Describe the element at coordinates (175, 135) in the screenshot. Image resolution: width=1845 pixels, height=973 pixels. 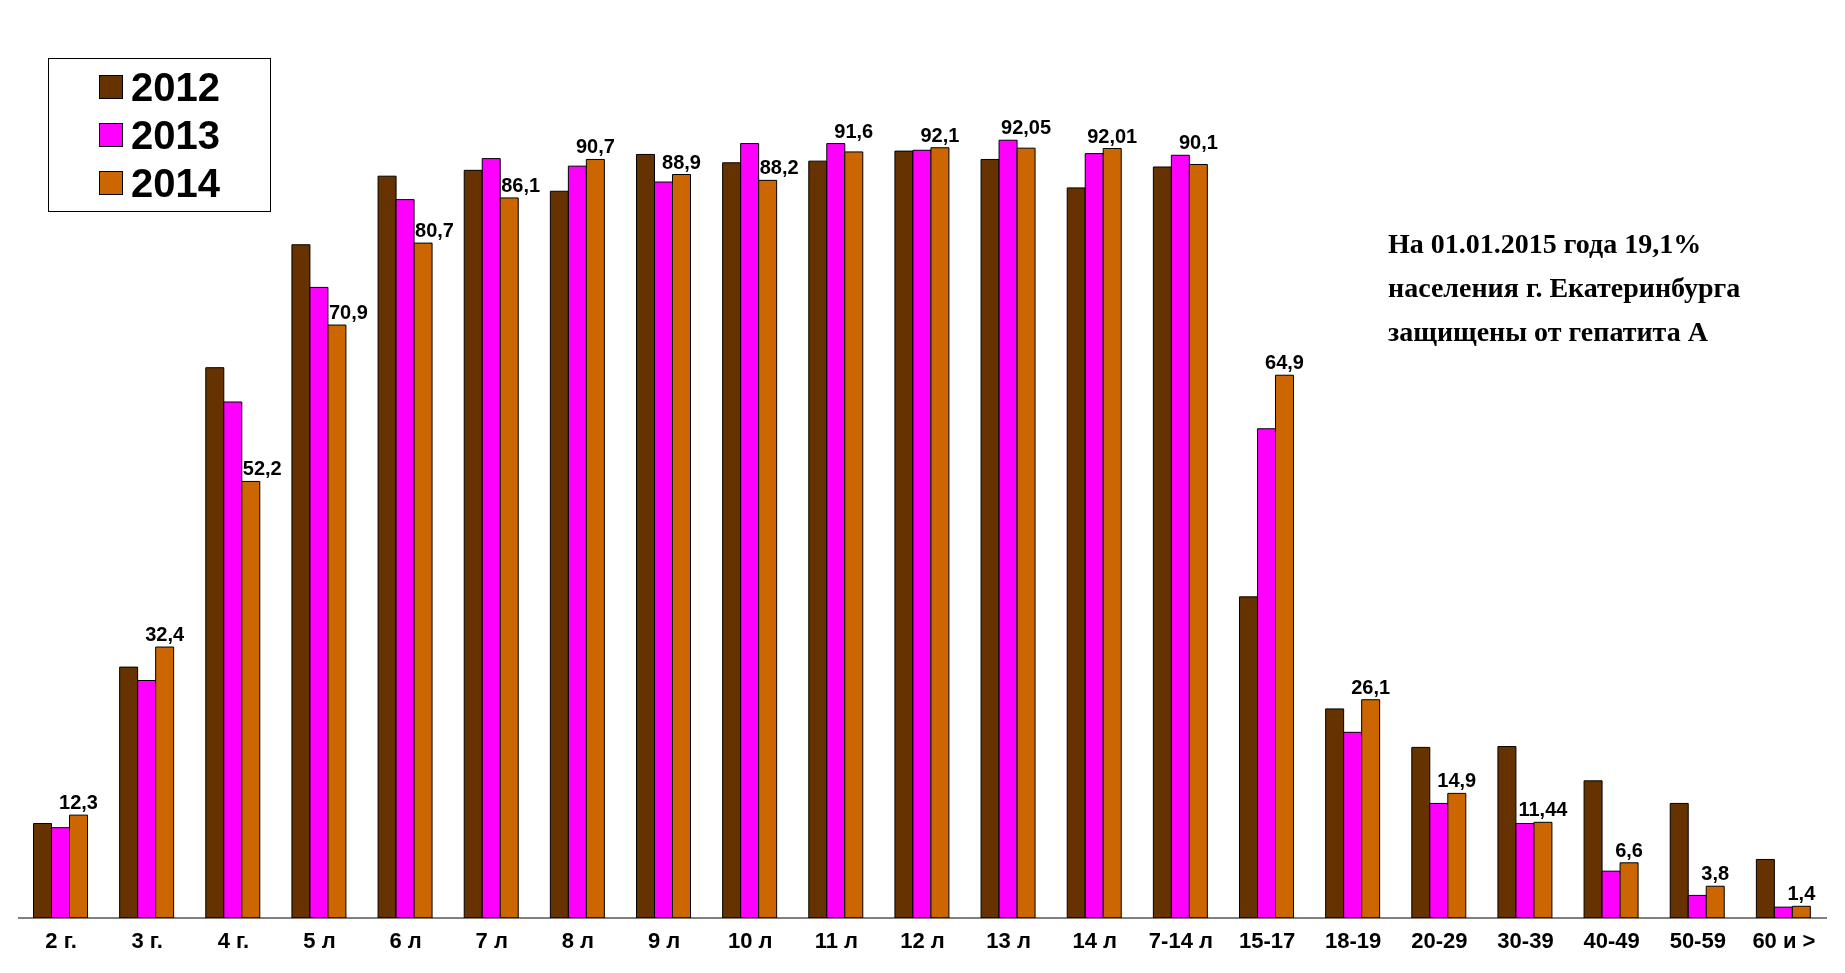
I see `legend-label: 2013` at that location.